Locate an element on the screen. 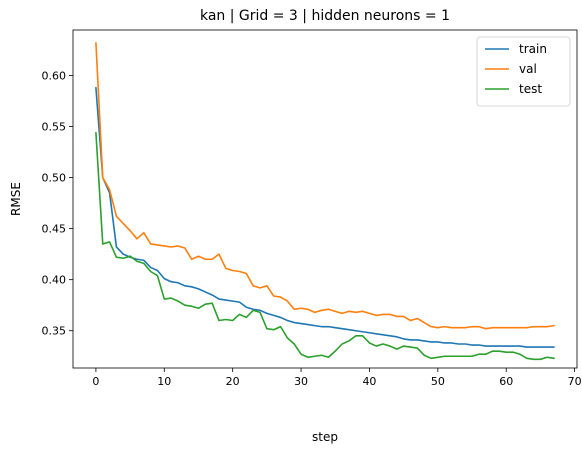 The image size is (582, 453). x-tick-label: 0 is located at coordinates (95, 381).